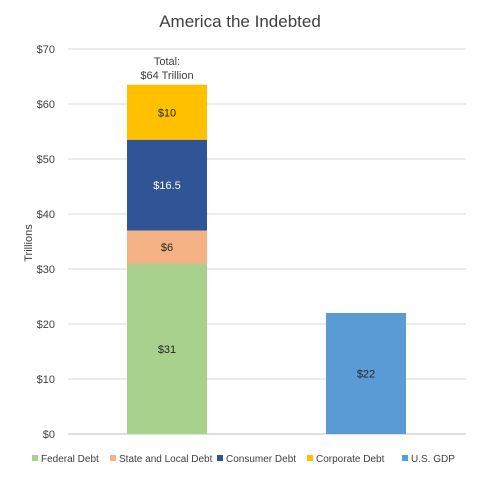 The height and width of the screenshot is (480, 480). I want to click on legend-label: Federal Debt, so click(70, 459).